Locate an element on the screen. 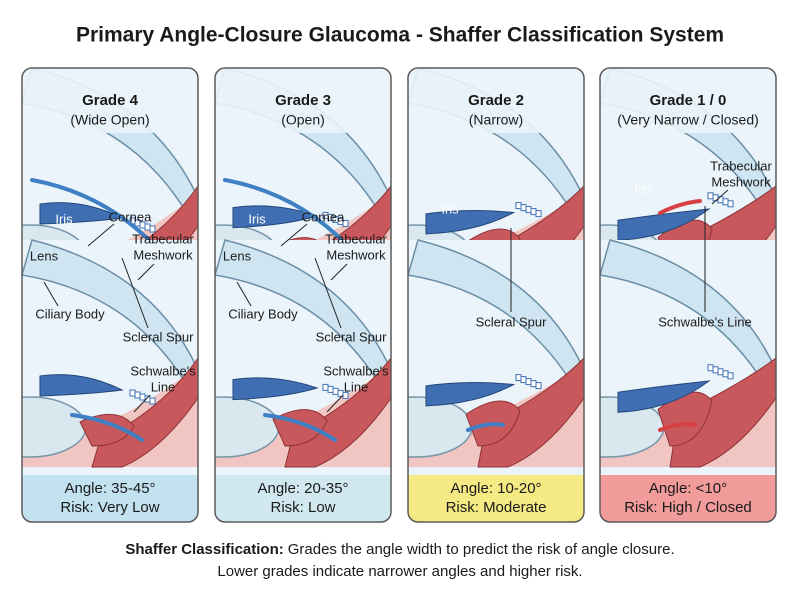  angle: Angle: 10-20° is located at coordinates (495, 488).